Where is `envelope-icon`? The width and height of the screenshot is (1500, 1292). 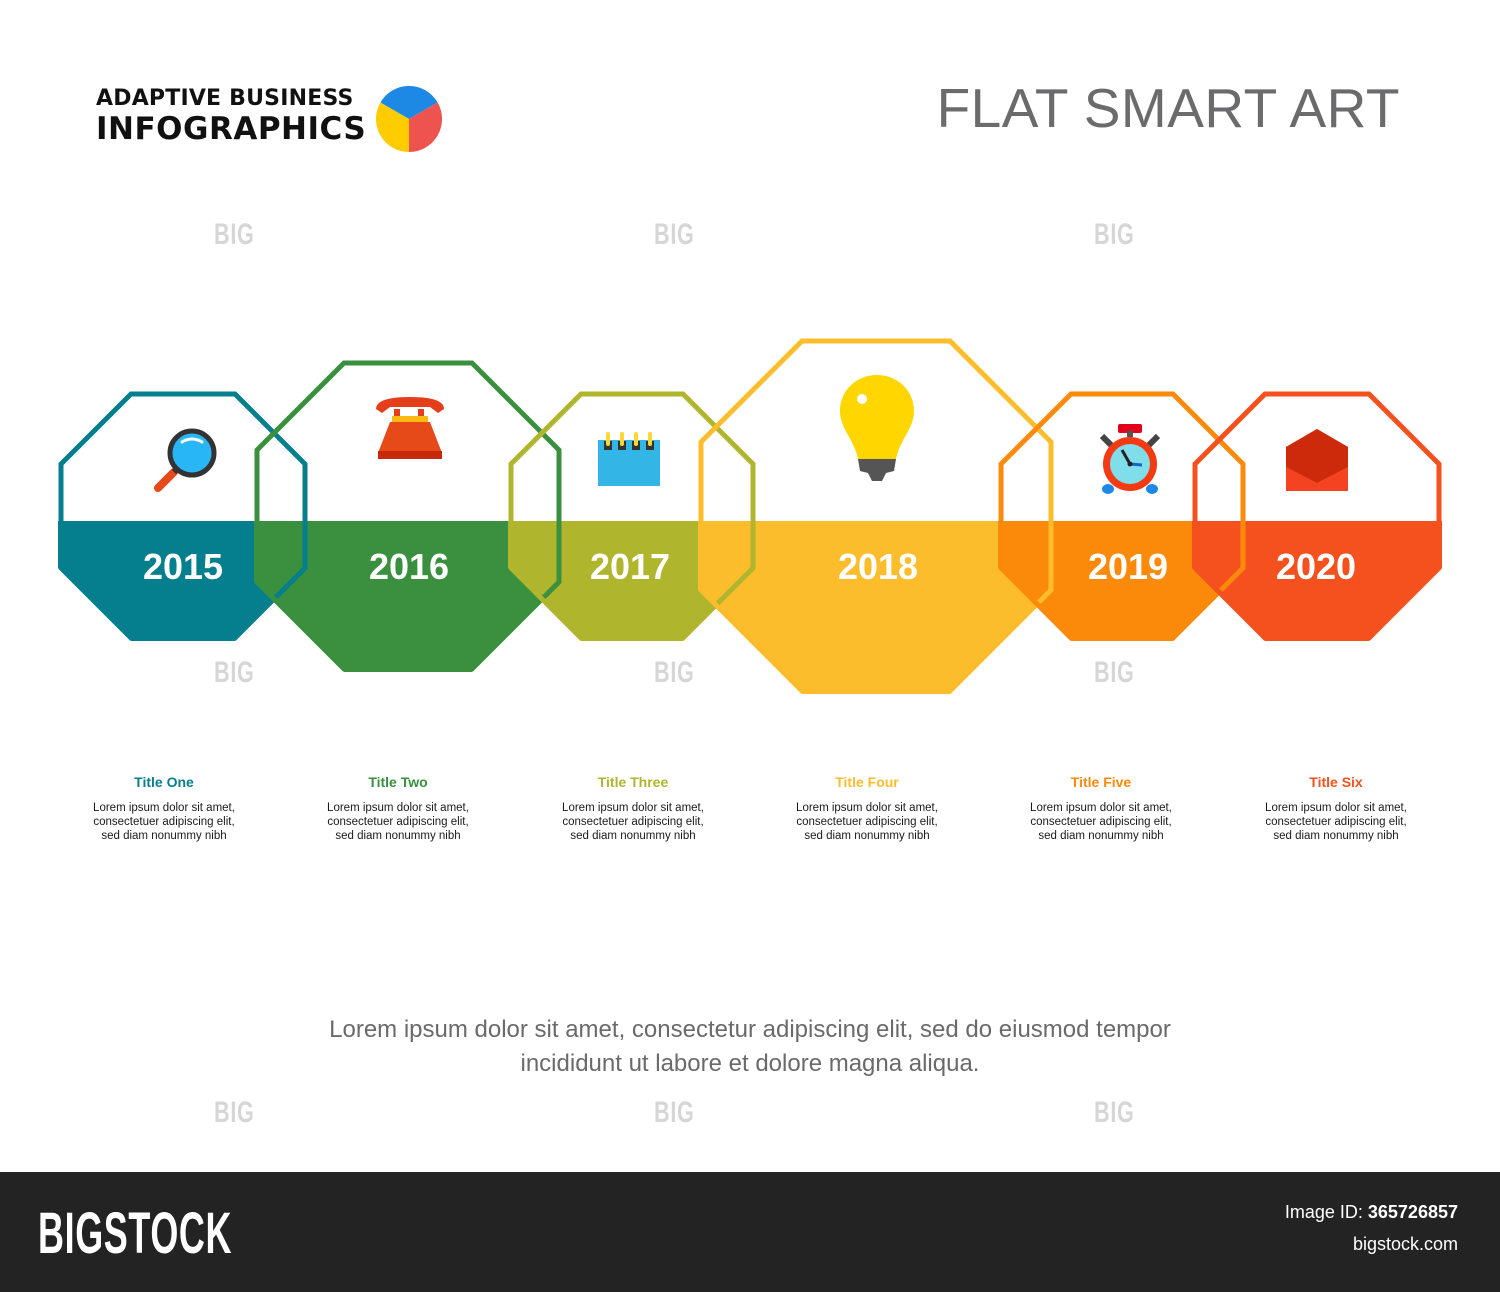
envelope-icon is located at coordinates (1317, 460).